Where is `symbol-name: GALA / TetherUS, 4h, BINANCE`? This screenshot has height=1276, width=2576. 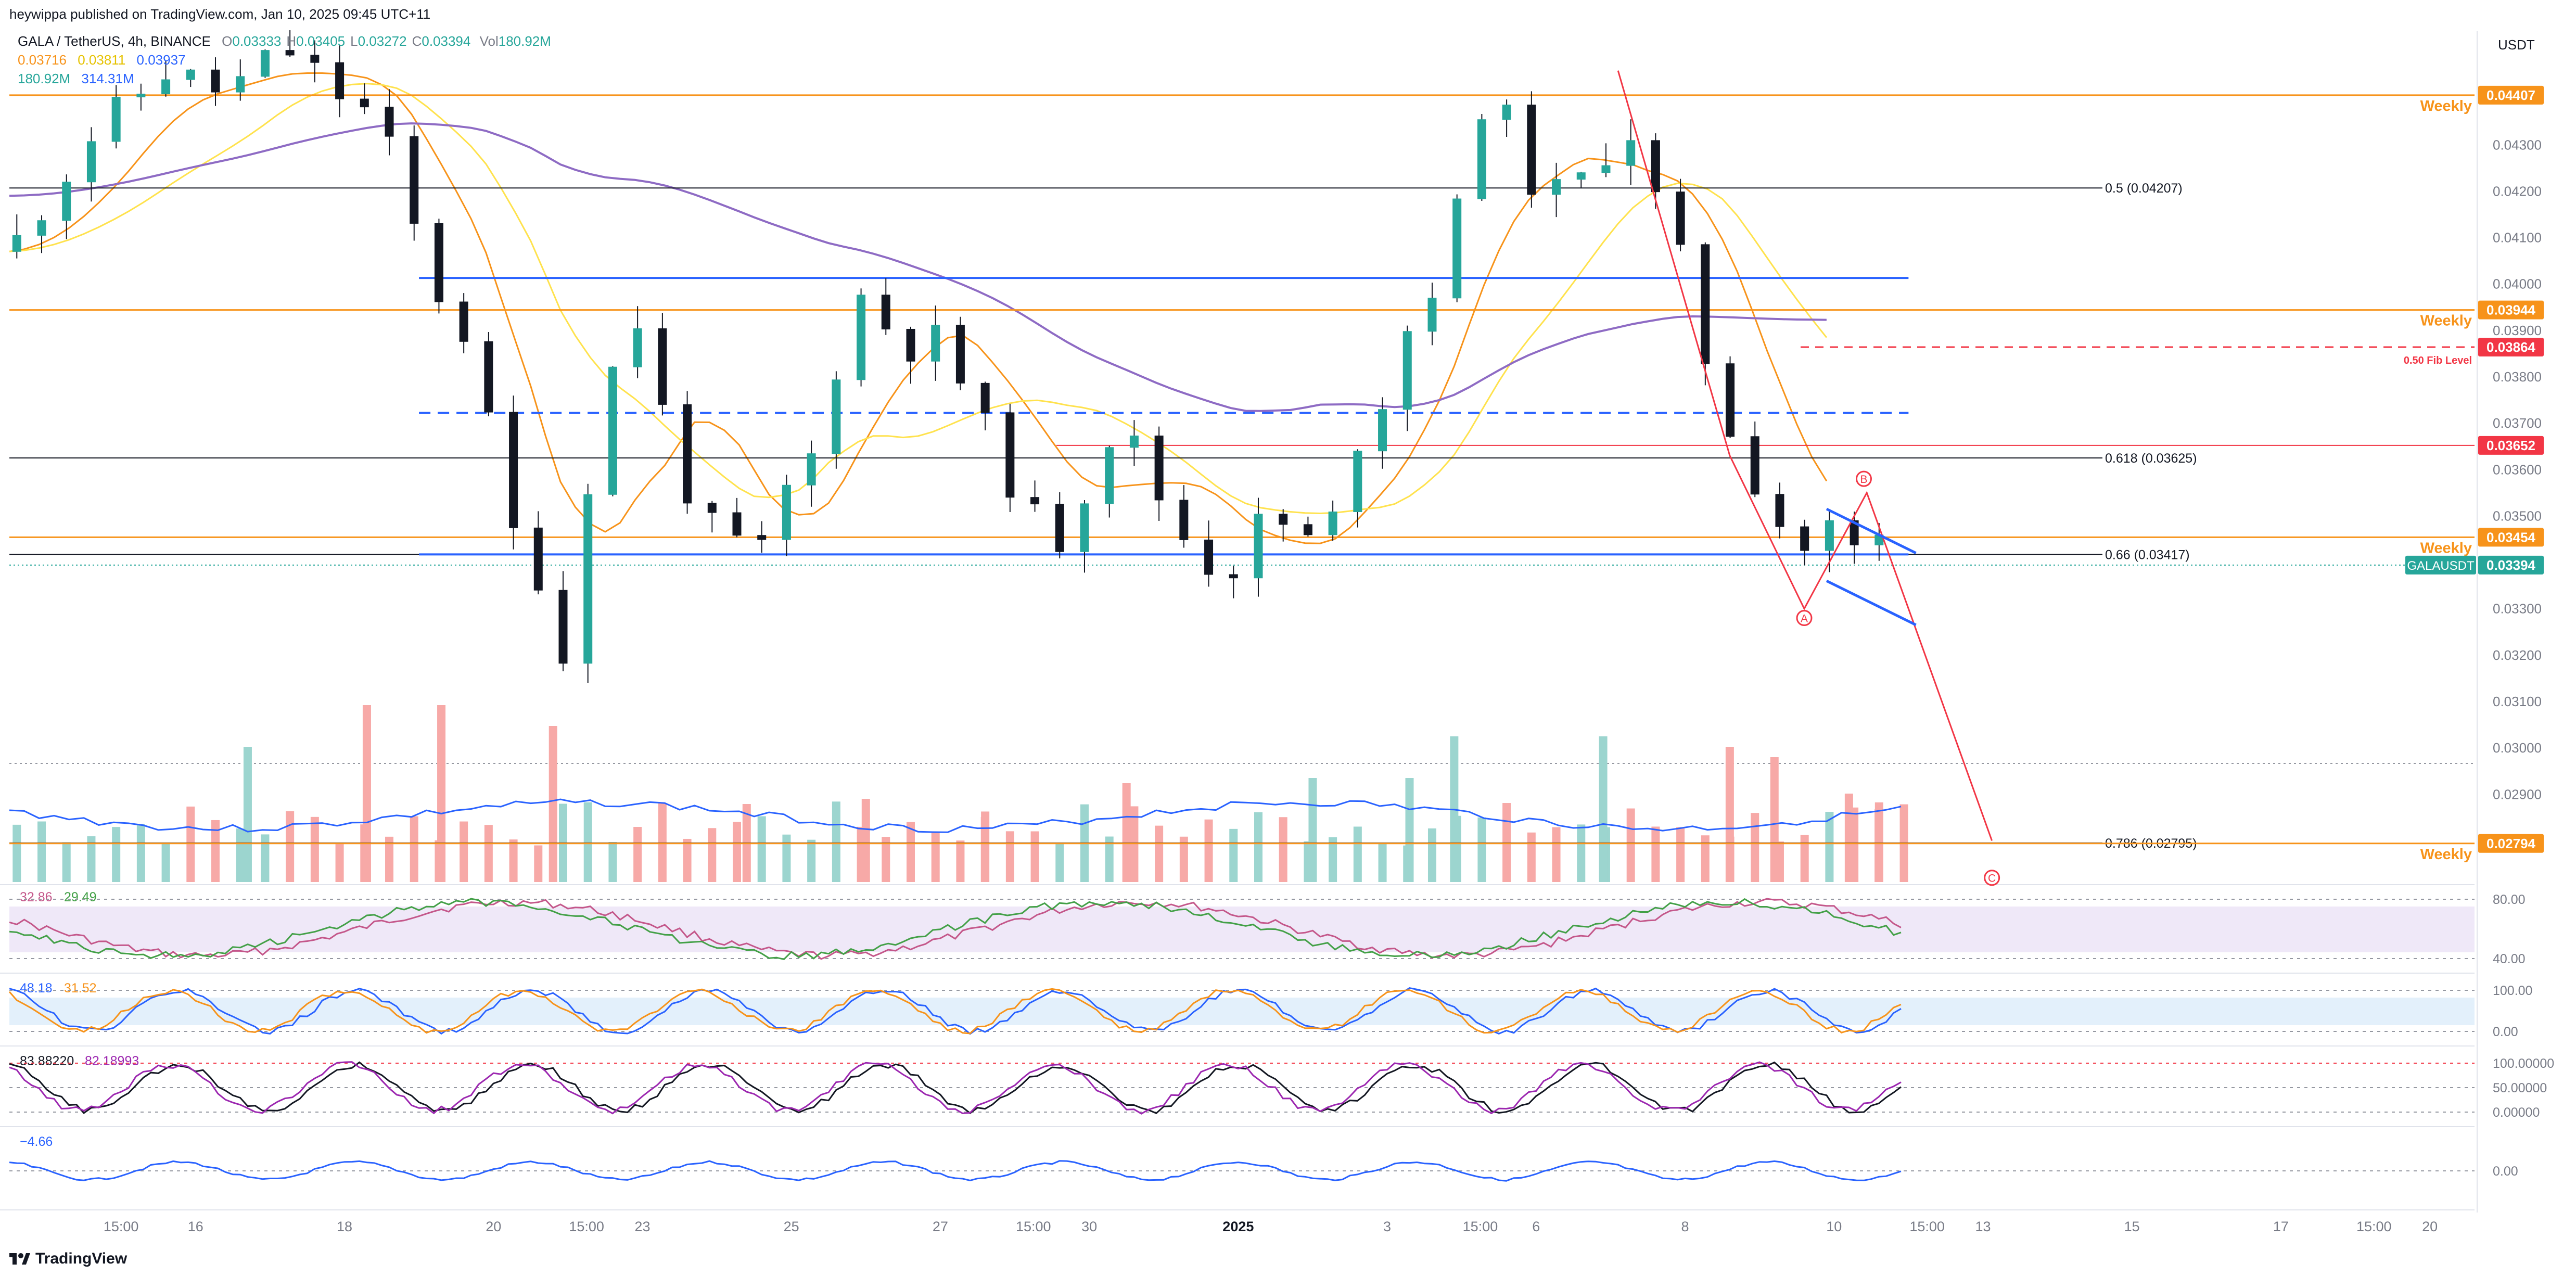 symbol-name: GALA / TetherUS, 4h, BINANCE is located at coordinates (114, 41).